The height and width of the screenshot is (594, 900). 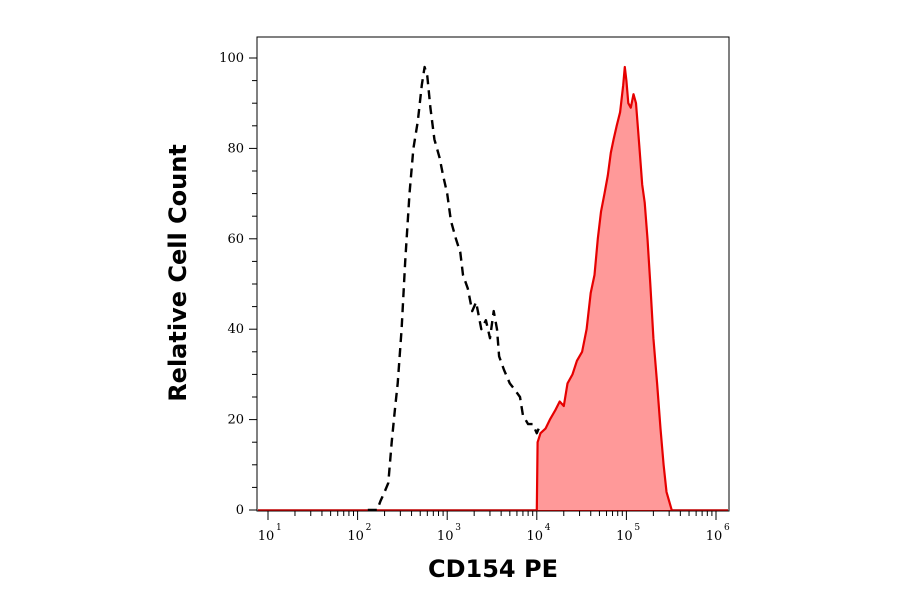 I want to click on x-tick-exponent: 3, so click(x=458, y=528).